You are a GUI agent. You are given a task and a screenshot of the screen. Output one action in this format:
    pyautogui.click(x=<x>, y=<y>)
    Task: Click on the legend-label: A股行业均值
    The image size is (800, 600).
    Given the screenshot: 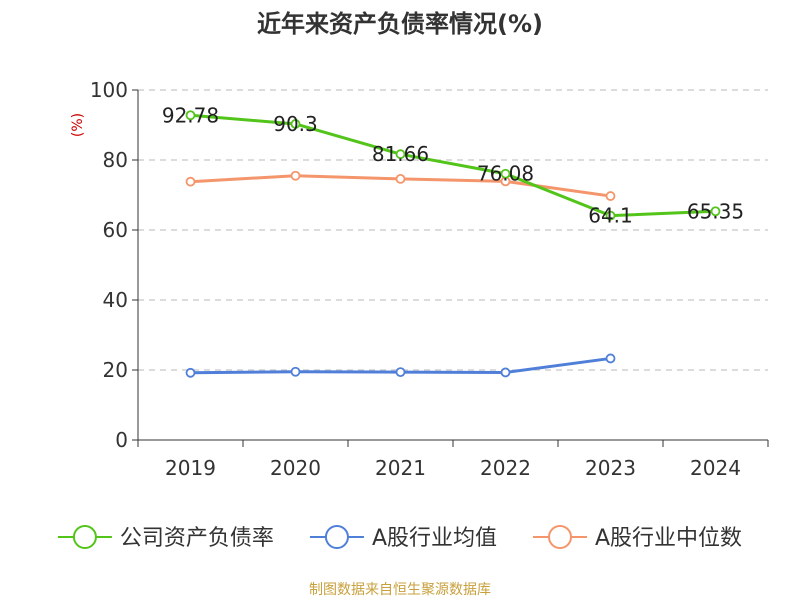 What is the action you would take?
    pyautogui.click(x=434, y=538)
    